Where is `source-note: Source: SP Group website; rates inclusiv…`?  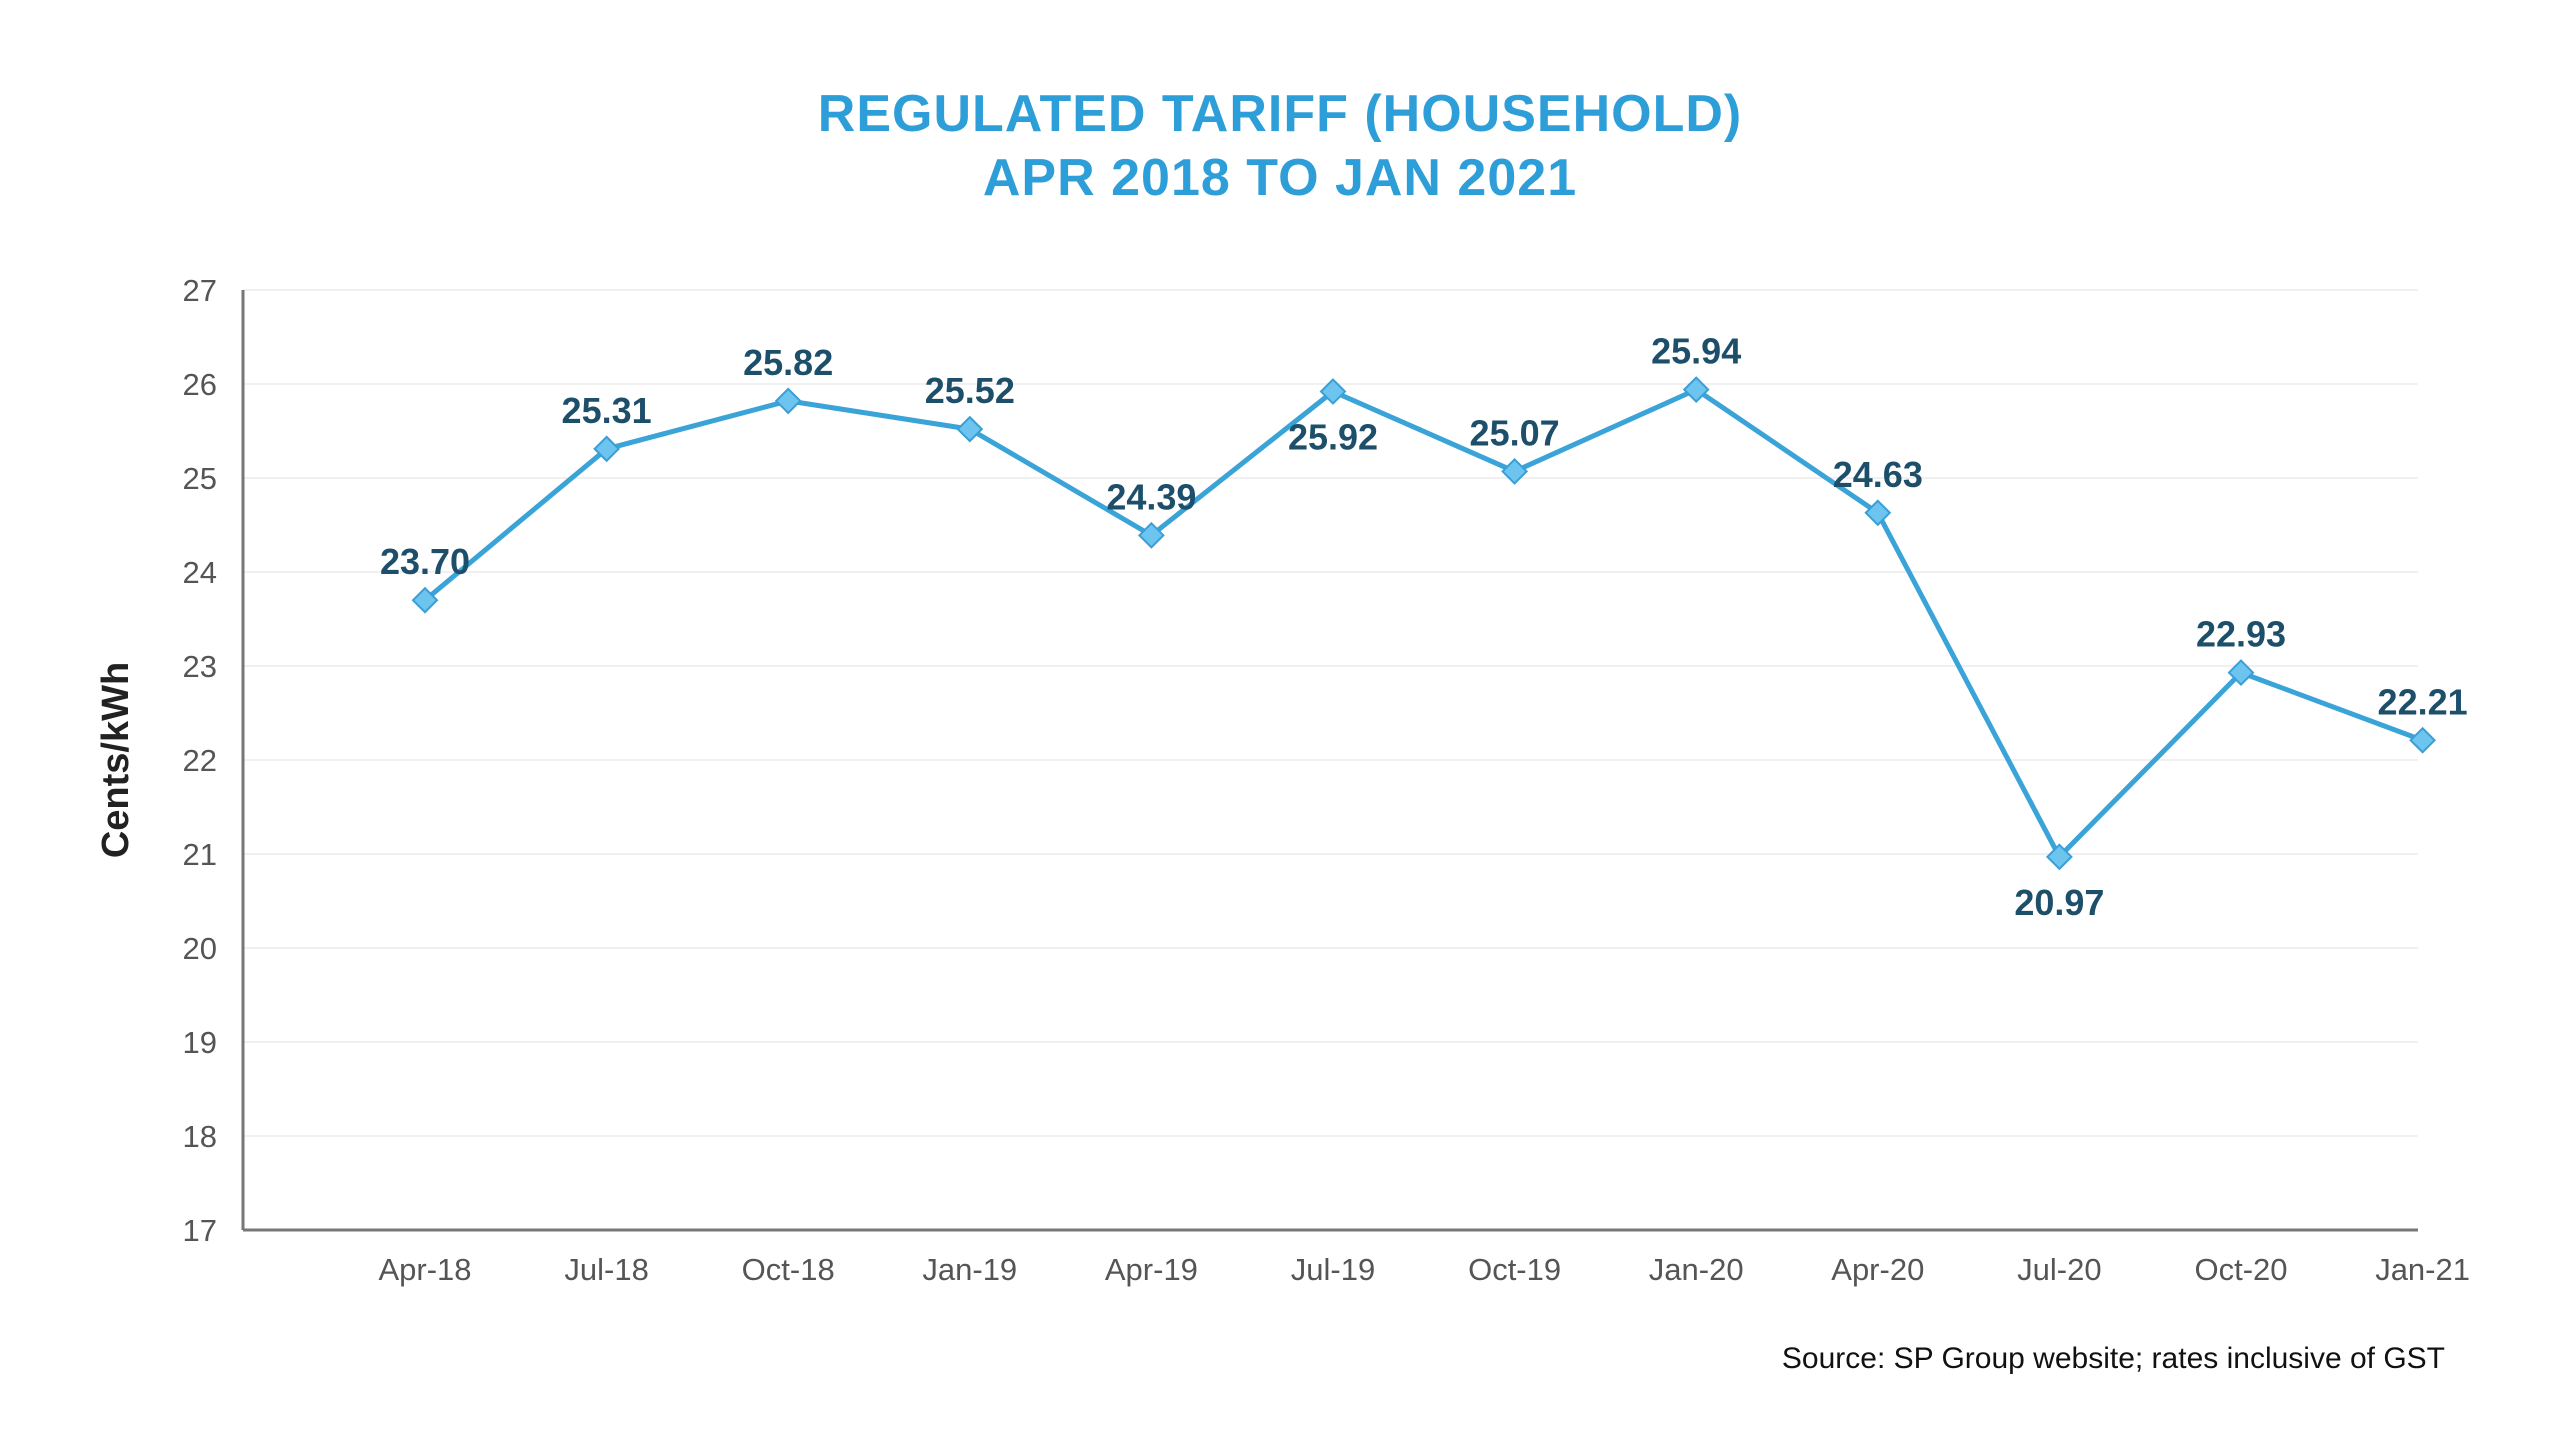 source-note: Source: SP Group website; rates inclusiv… is located at coordinates (2113, 1358).